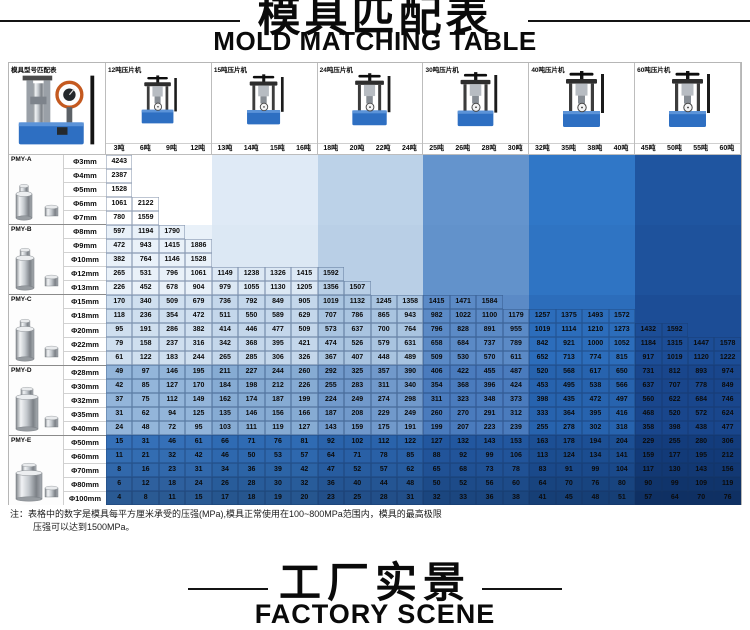 The width and height of the screenshot is (750, 630). I want to click on mold-photo-cell: PMY-E, so click(36, 470).